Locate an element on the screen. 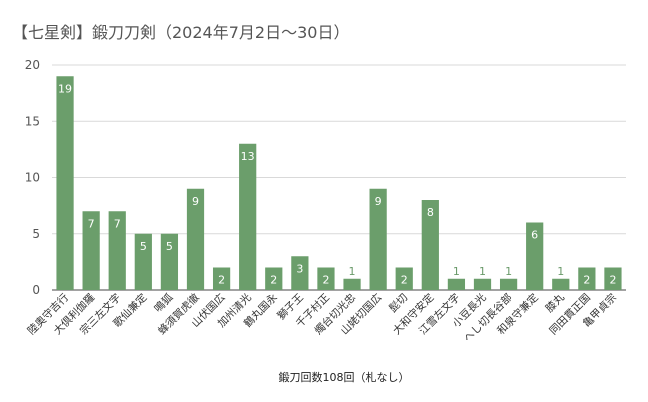  data-label: 19 is located at coordinates (65, 88).